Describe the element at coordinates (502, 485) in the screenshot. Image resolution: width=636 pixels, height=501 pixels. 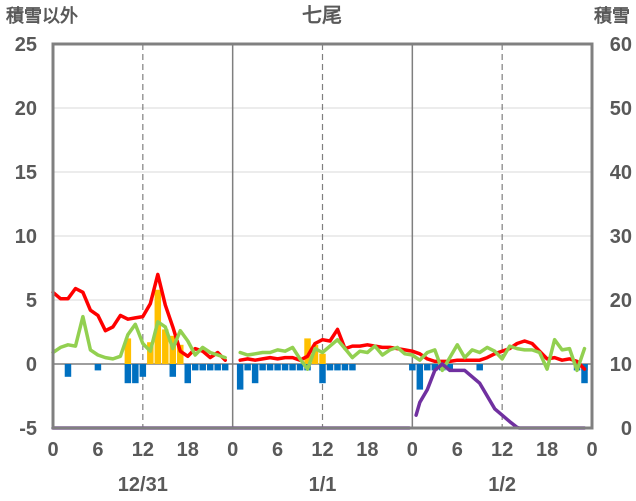
I see `date-label: 1/2` at that location.